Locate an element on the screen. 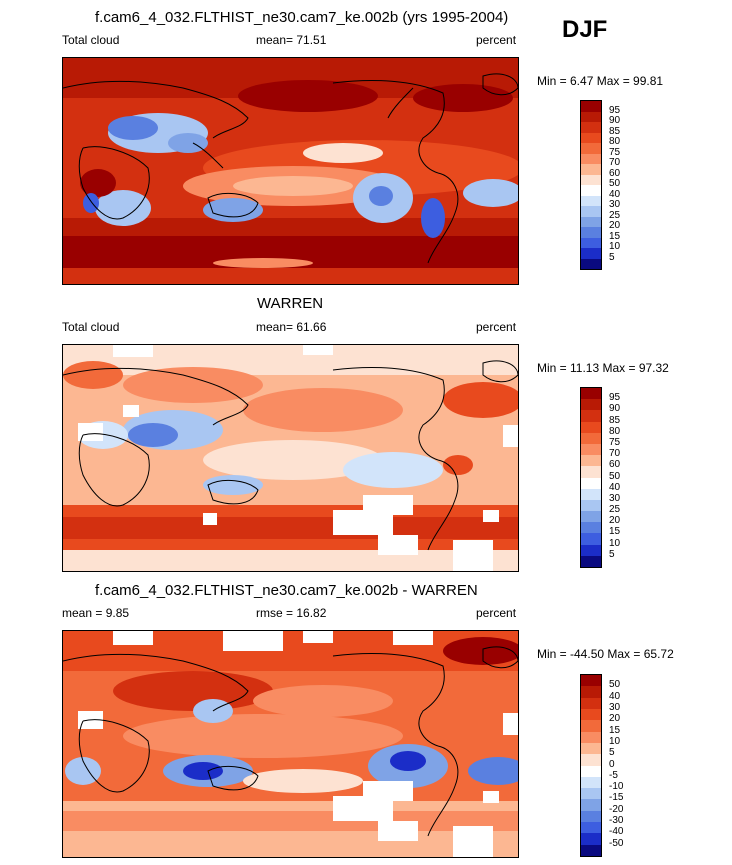 Image resolution: width=732 pixels, height=865 pixels. panel2-colorbar is located at coordinates (591, 477).